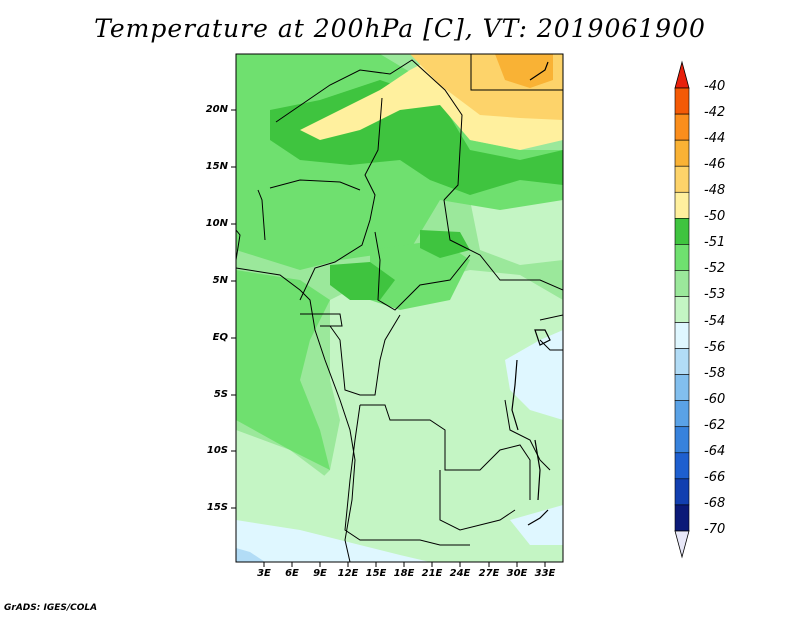 The width and height of the screenshot is (800, 622). Describe the element at coordinates (531, 293) in the screenshot. I see `lakes` at that location.